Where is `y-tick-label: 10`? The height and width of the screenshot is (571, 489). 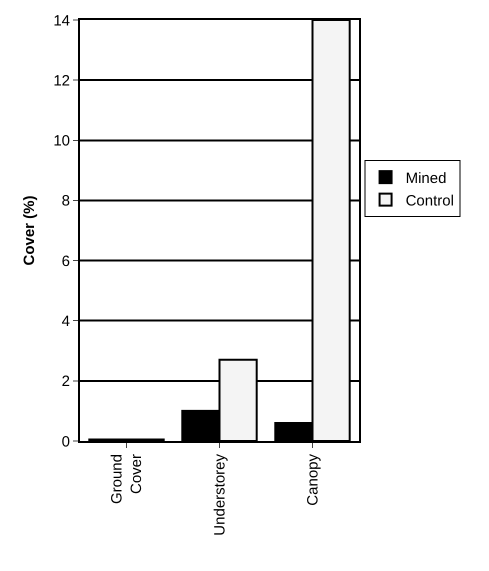
y-tick-label: 10 is located at coordinates (61, 141).